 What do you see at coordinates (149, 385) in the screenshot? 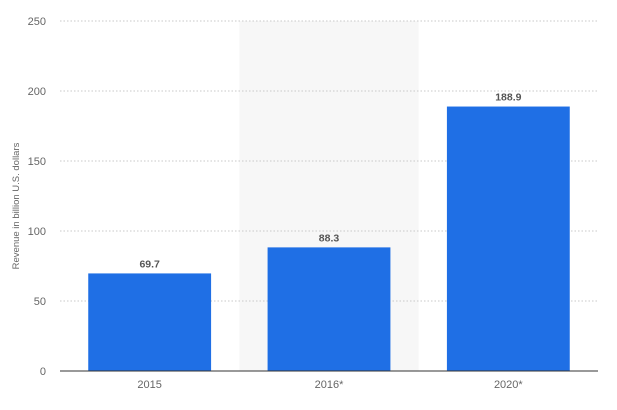
I see `x-tick-label: 2015` at bounding box center [149, 385].